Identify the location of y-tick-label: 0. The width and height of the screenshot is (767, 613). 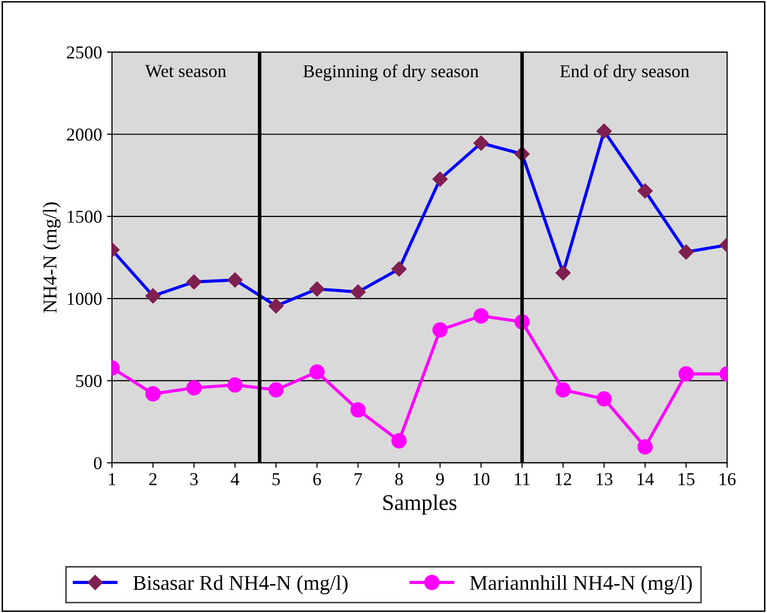
(98, 463).